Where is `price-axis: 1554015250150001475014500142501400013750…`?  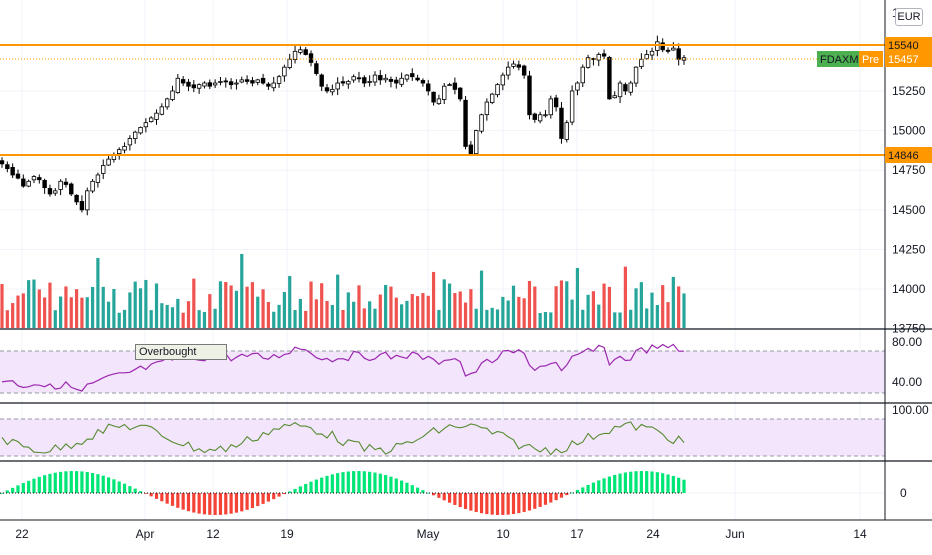
price-axis: 1554015250150001475014500142501400013750… is located at coordinates (910, 253).